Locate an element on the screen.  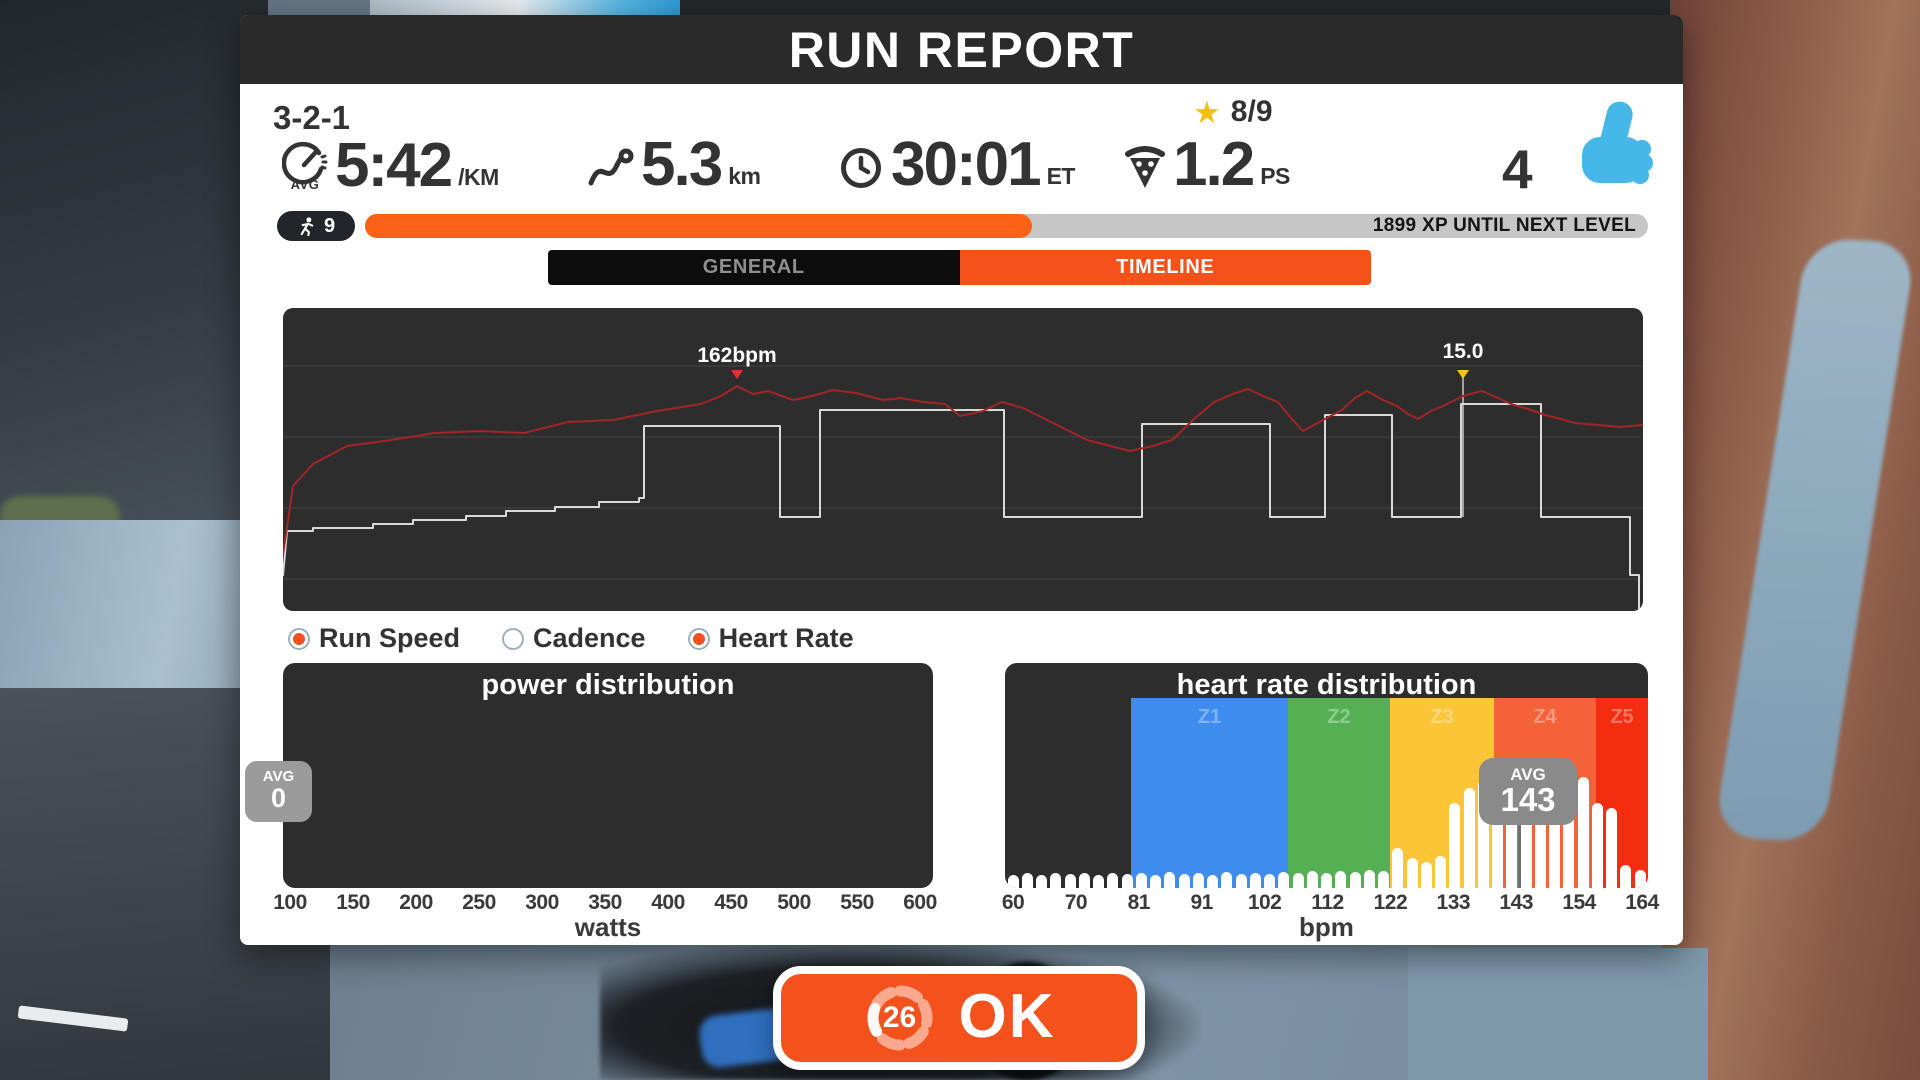
report-tabs: GENERAL TIMELINE is located at coordinates (959, 267).